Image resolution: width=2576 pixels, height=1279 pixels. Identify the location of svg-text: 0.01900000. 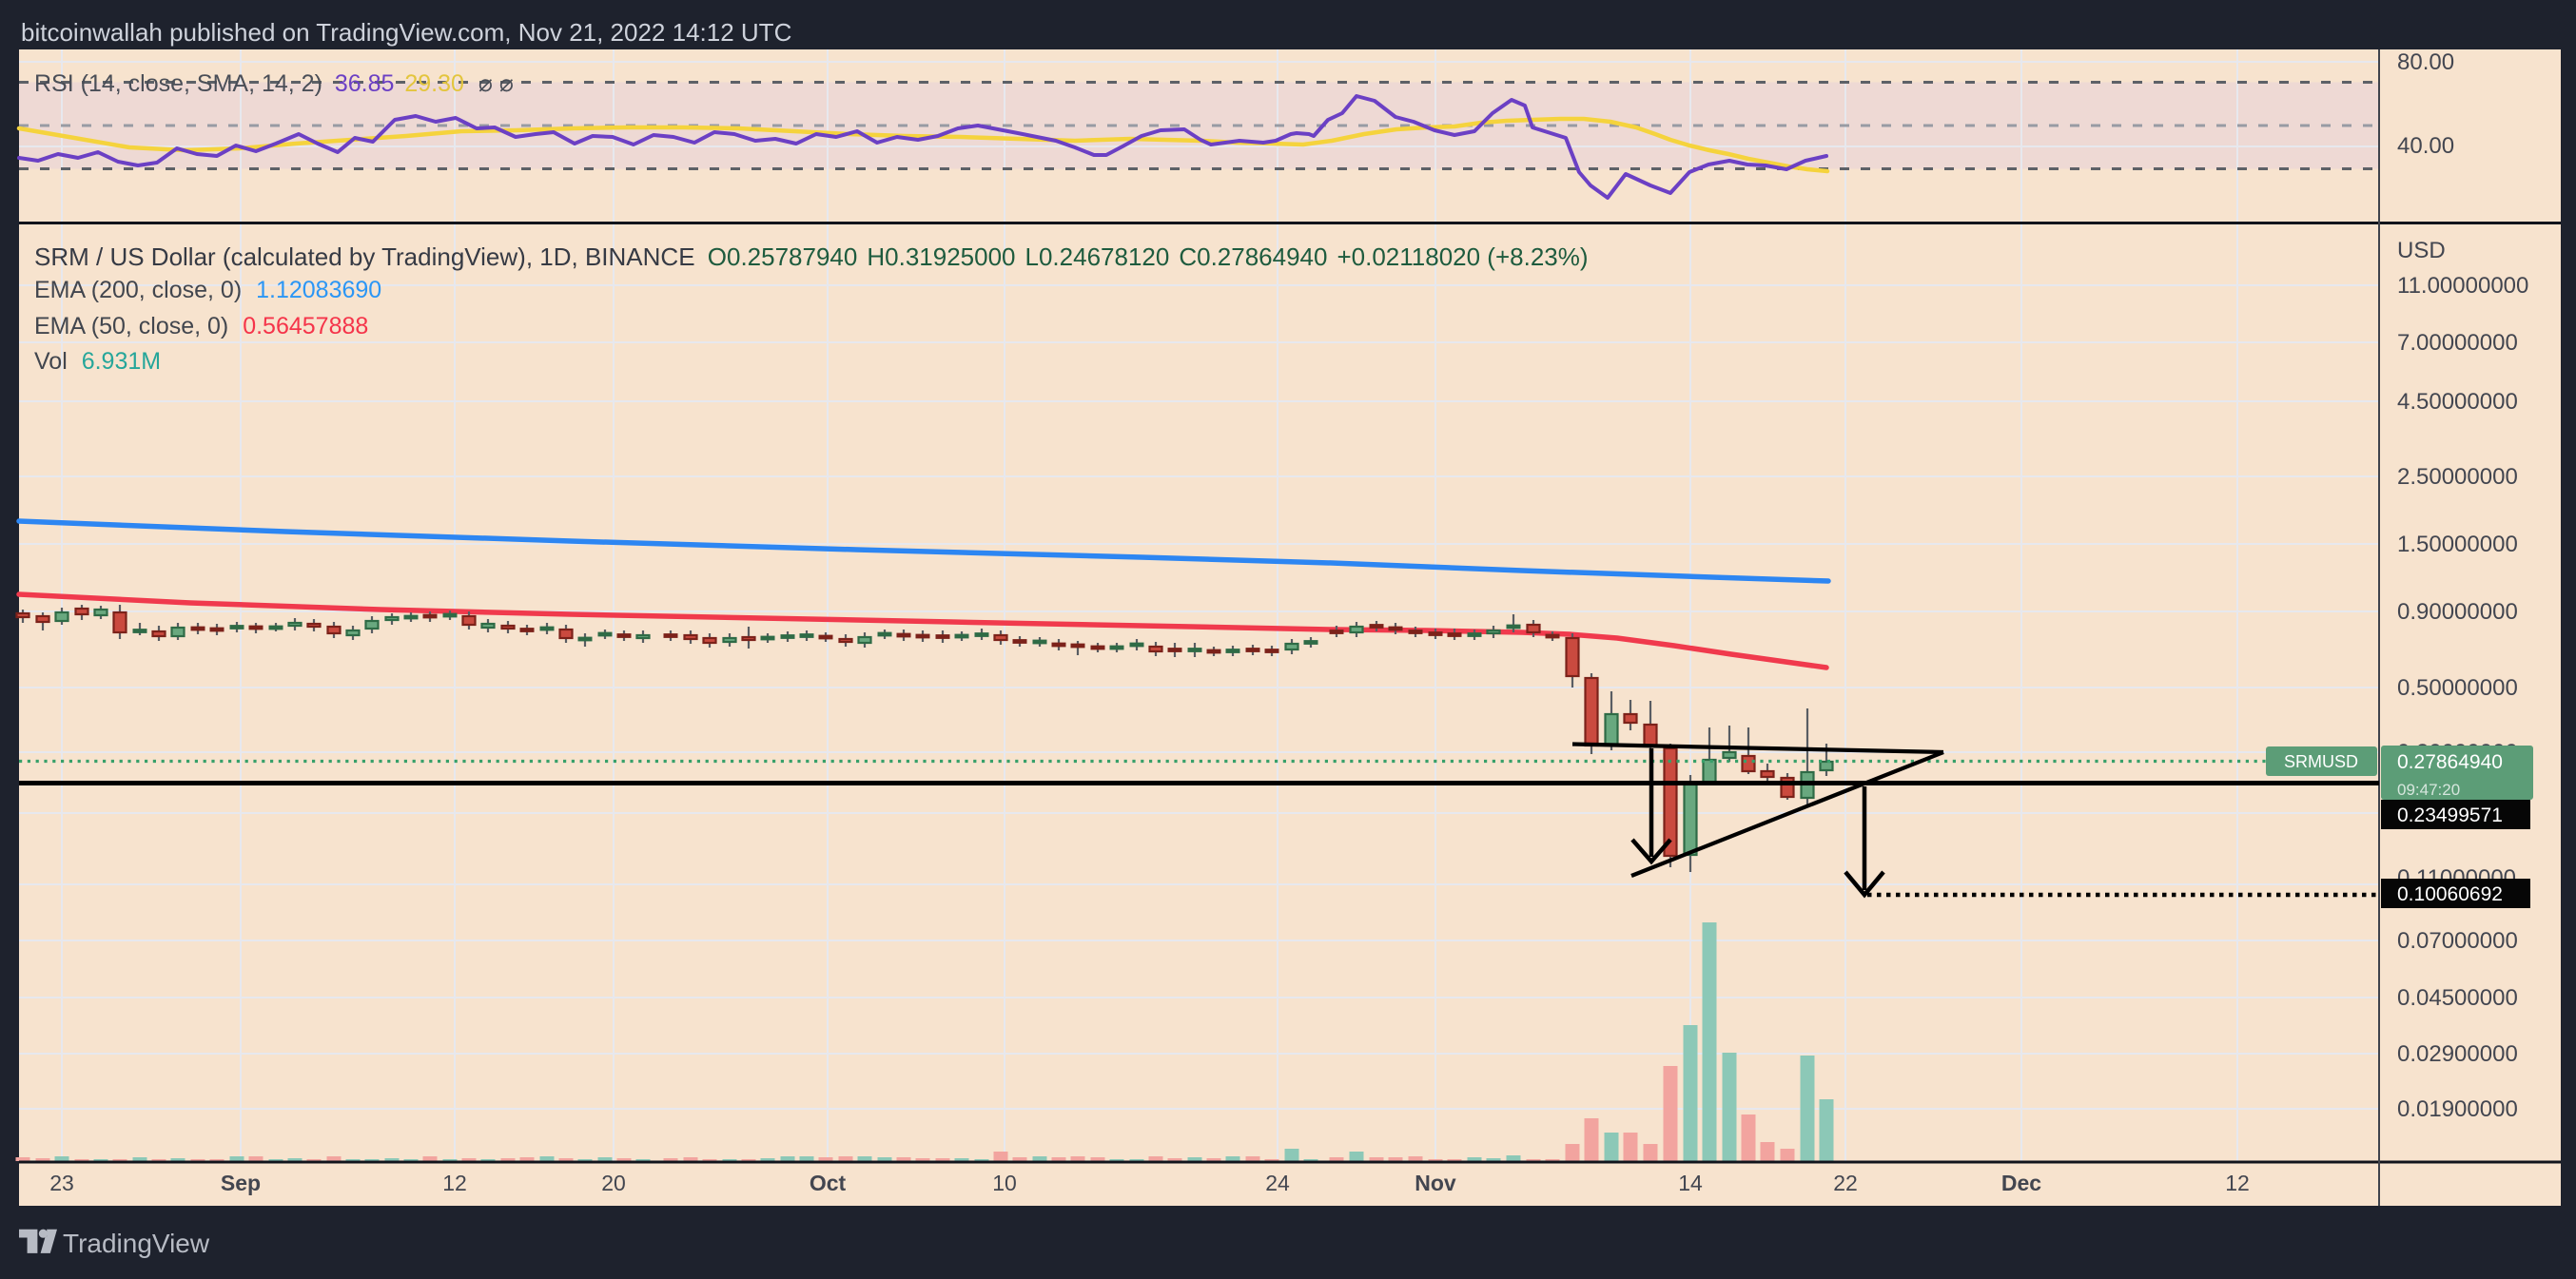
(2458, 1109).